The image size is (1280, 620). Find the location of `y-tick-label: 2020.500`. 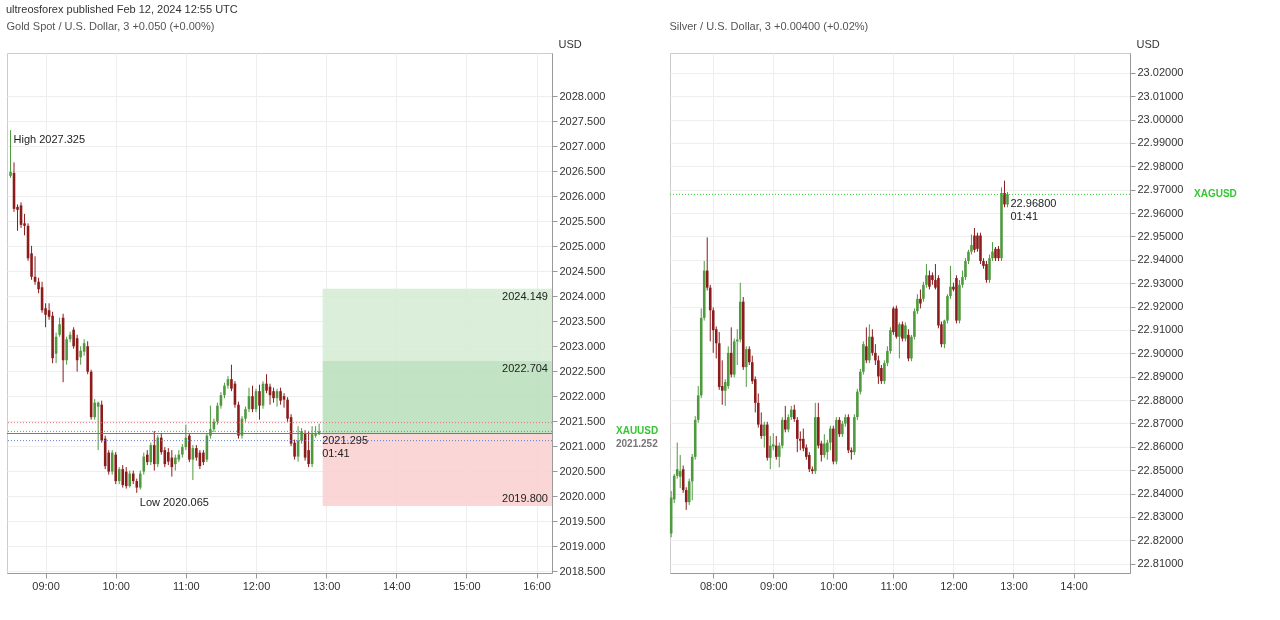

y-tick-label: 2020.500 is located at coordinates (582, 470).